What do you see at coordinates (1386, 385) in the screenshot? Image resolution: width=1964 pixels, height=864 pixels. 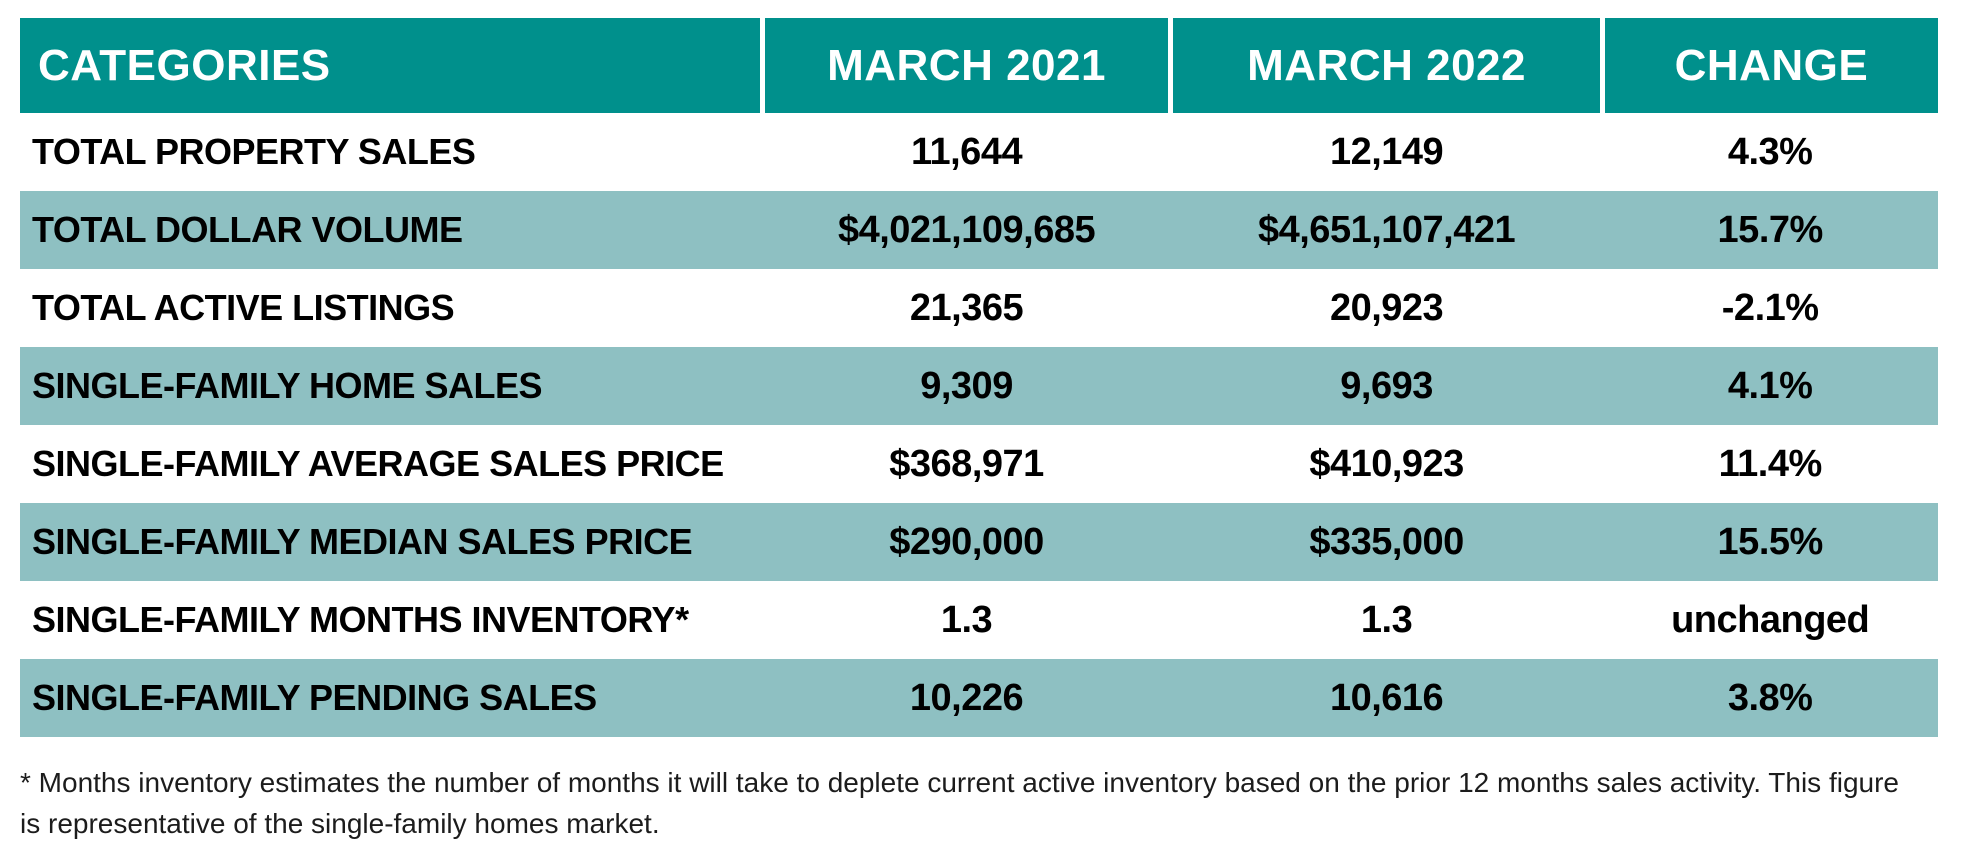 I see `value-march-2022: 9,693` at bounding box center [1386, 385].